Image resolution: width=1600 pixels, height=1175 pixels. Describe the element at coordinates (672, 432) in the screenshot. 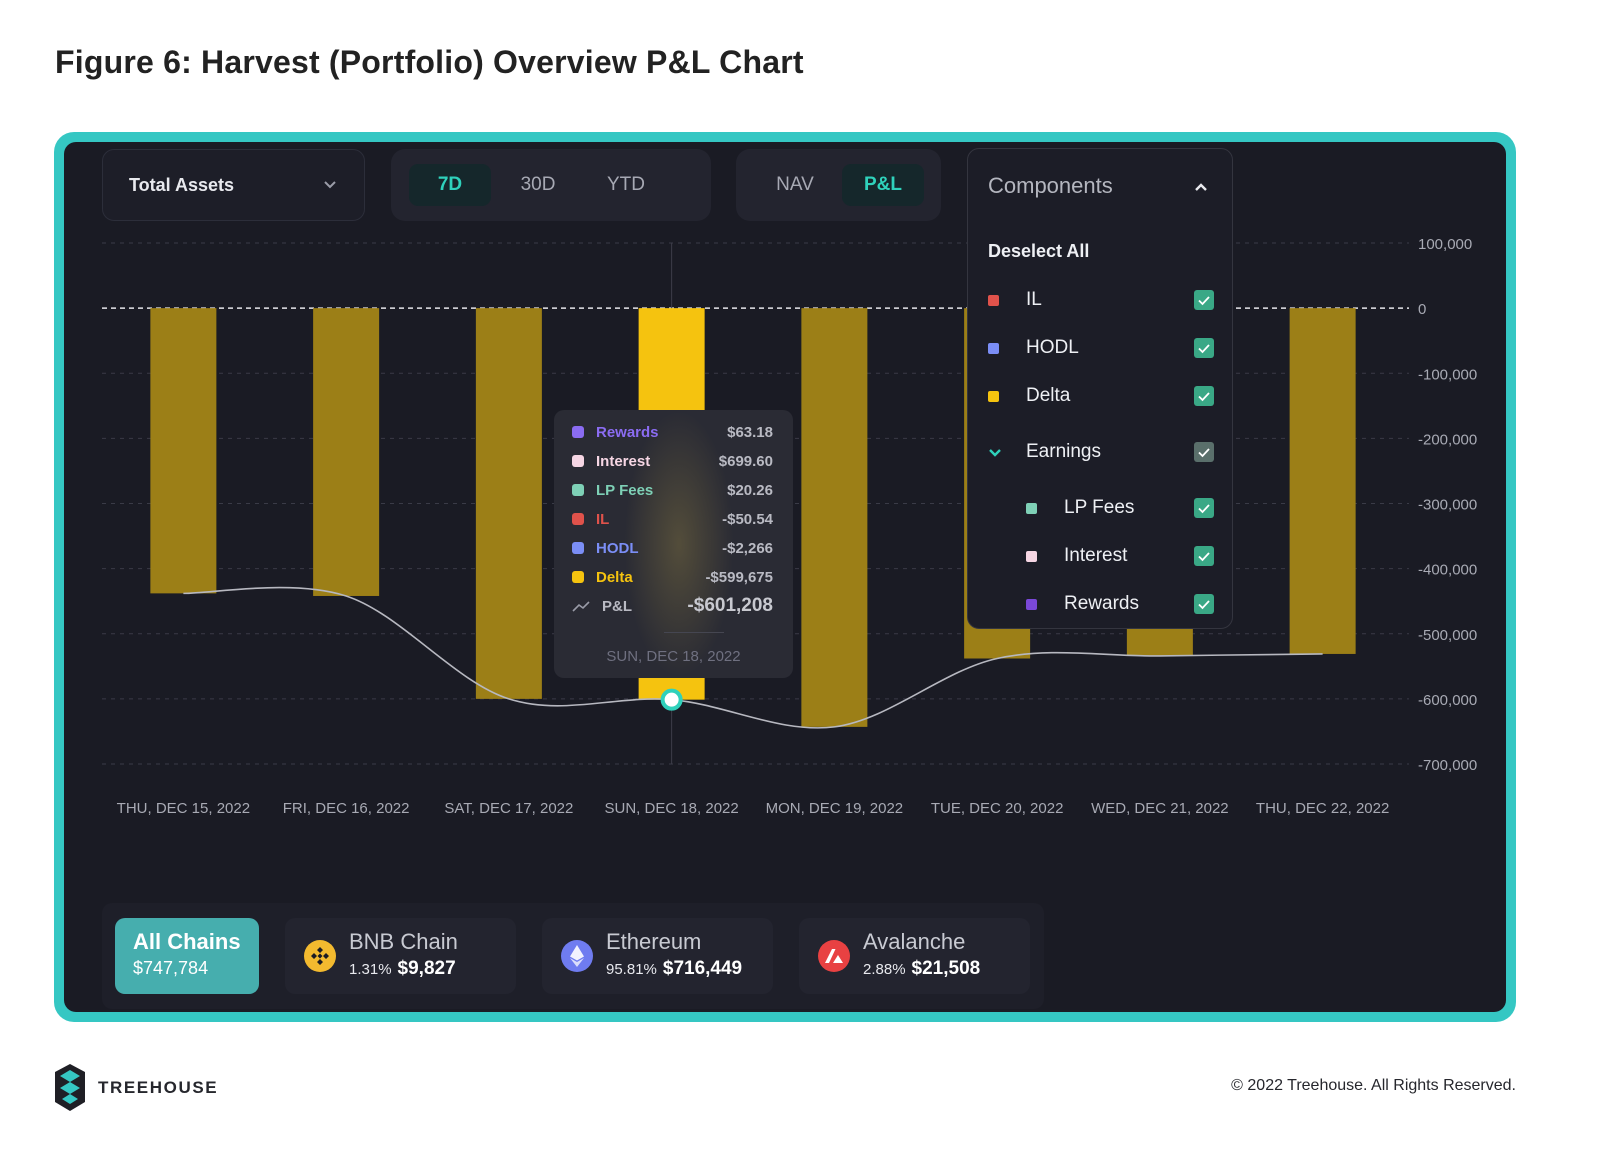

I see `tooltip-row-rewards: Rewards $63.18` at that location.